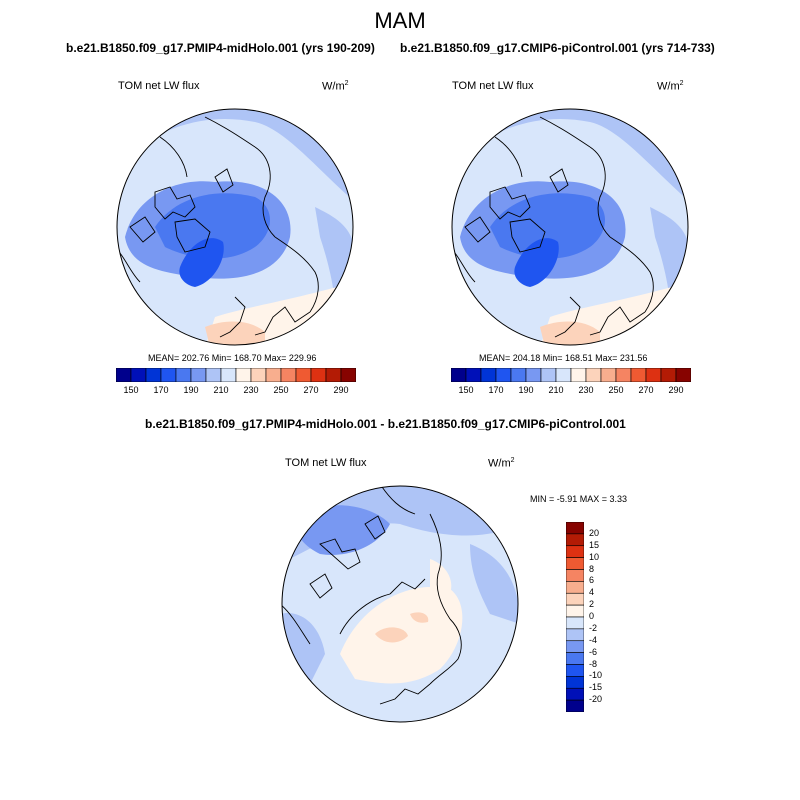  What do you see at coordinates (400, 20) in the screenshot?
I see `figure-title: MAM` at bounding box center [400, 20].